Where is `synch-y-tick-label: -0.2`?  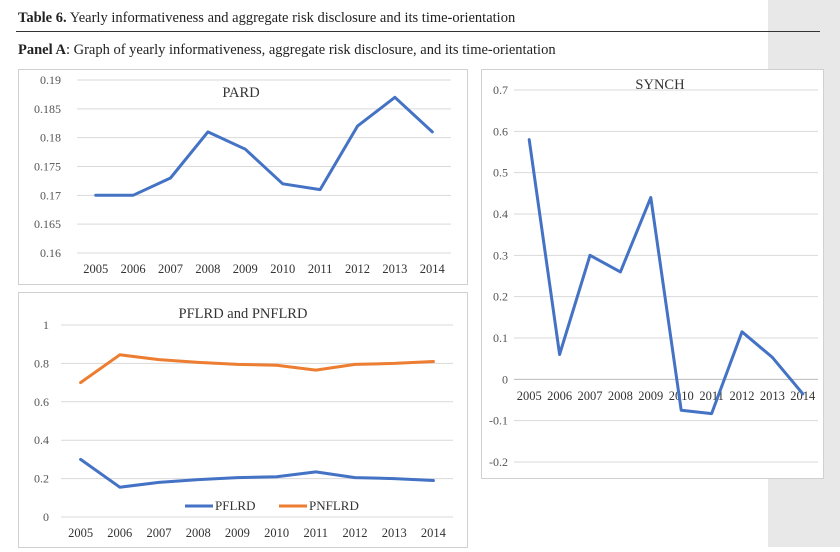 synch-y-tick-label: -0.2 is located at coordinates (498, 462).